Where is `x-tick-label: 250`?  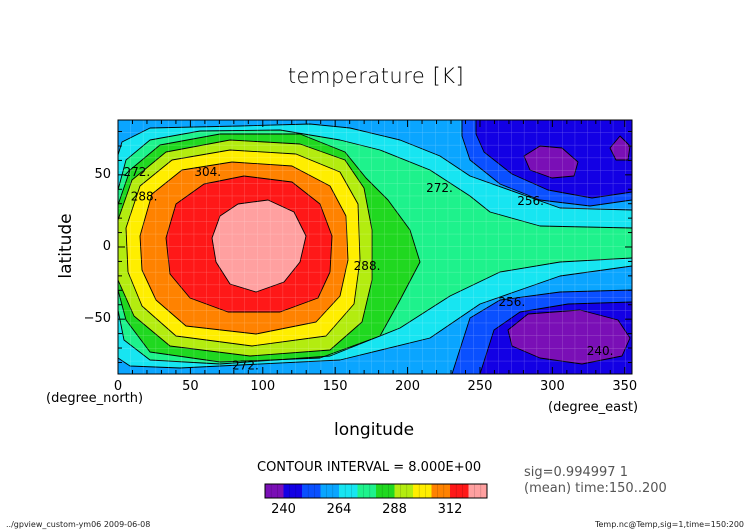 x-tick-label: 250 is located at coordinates (480, 386).